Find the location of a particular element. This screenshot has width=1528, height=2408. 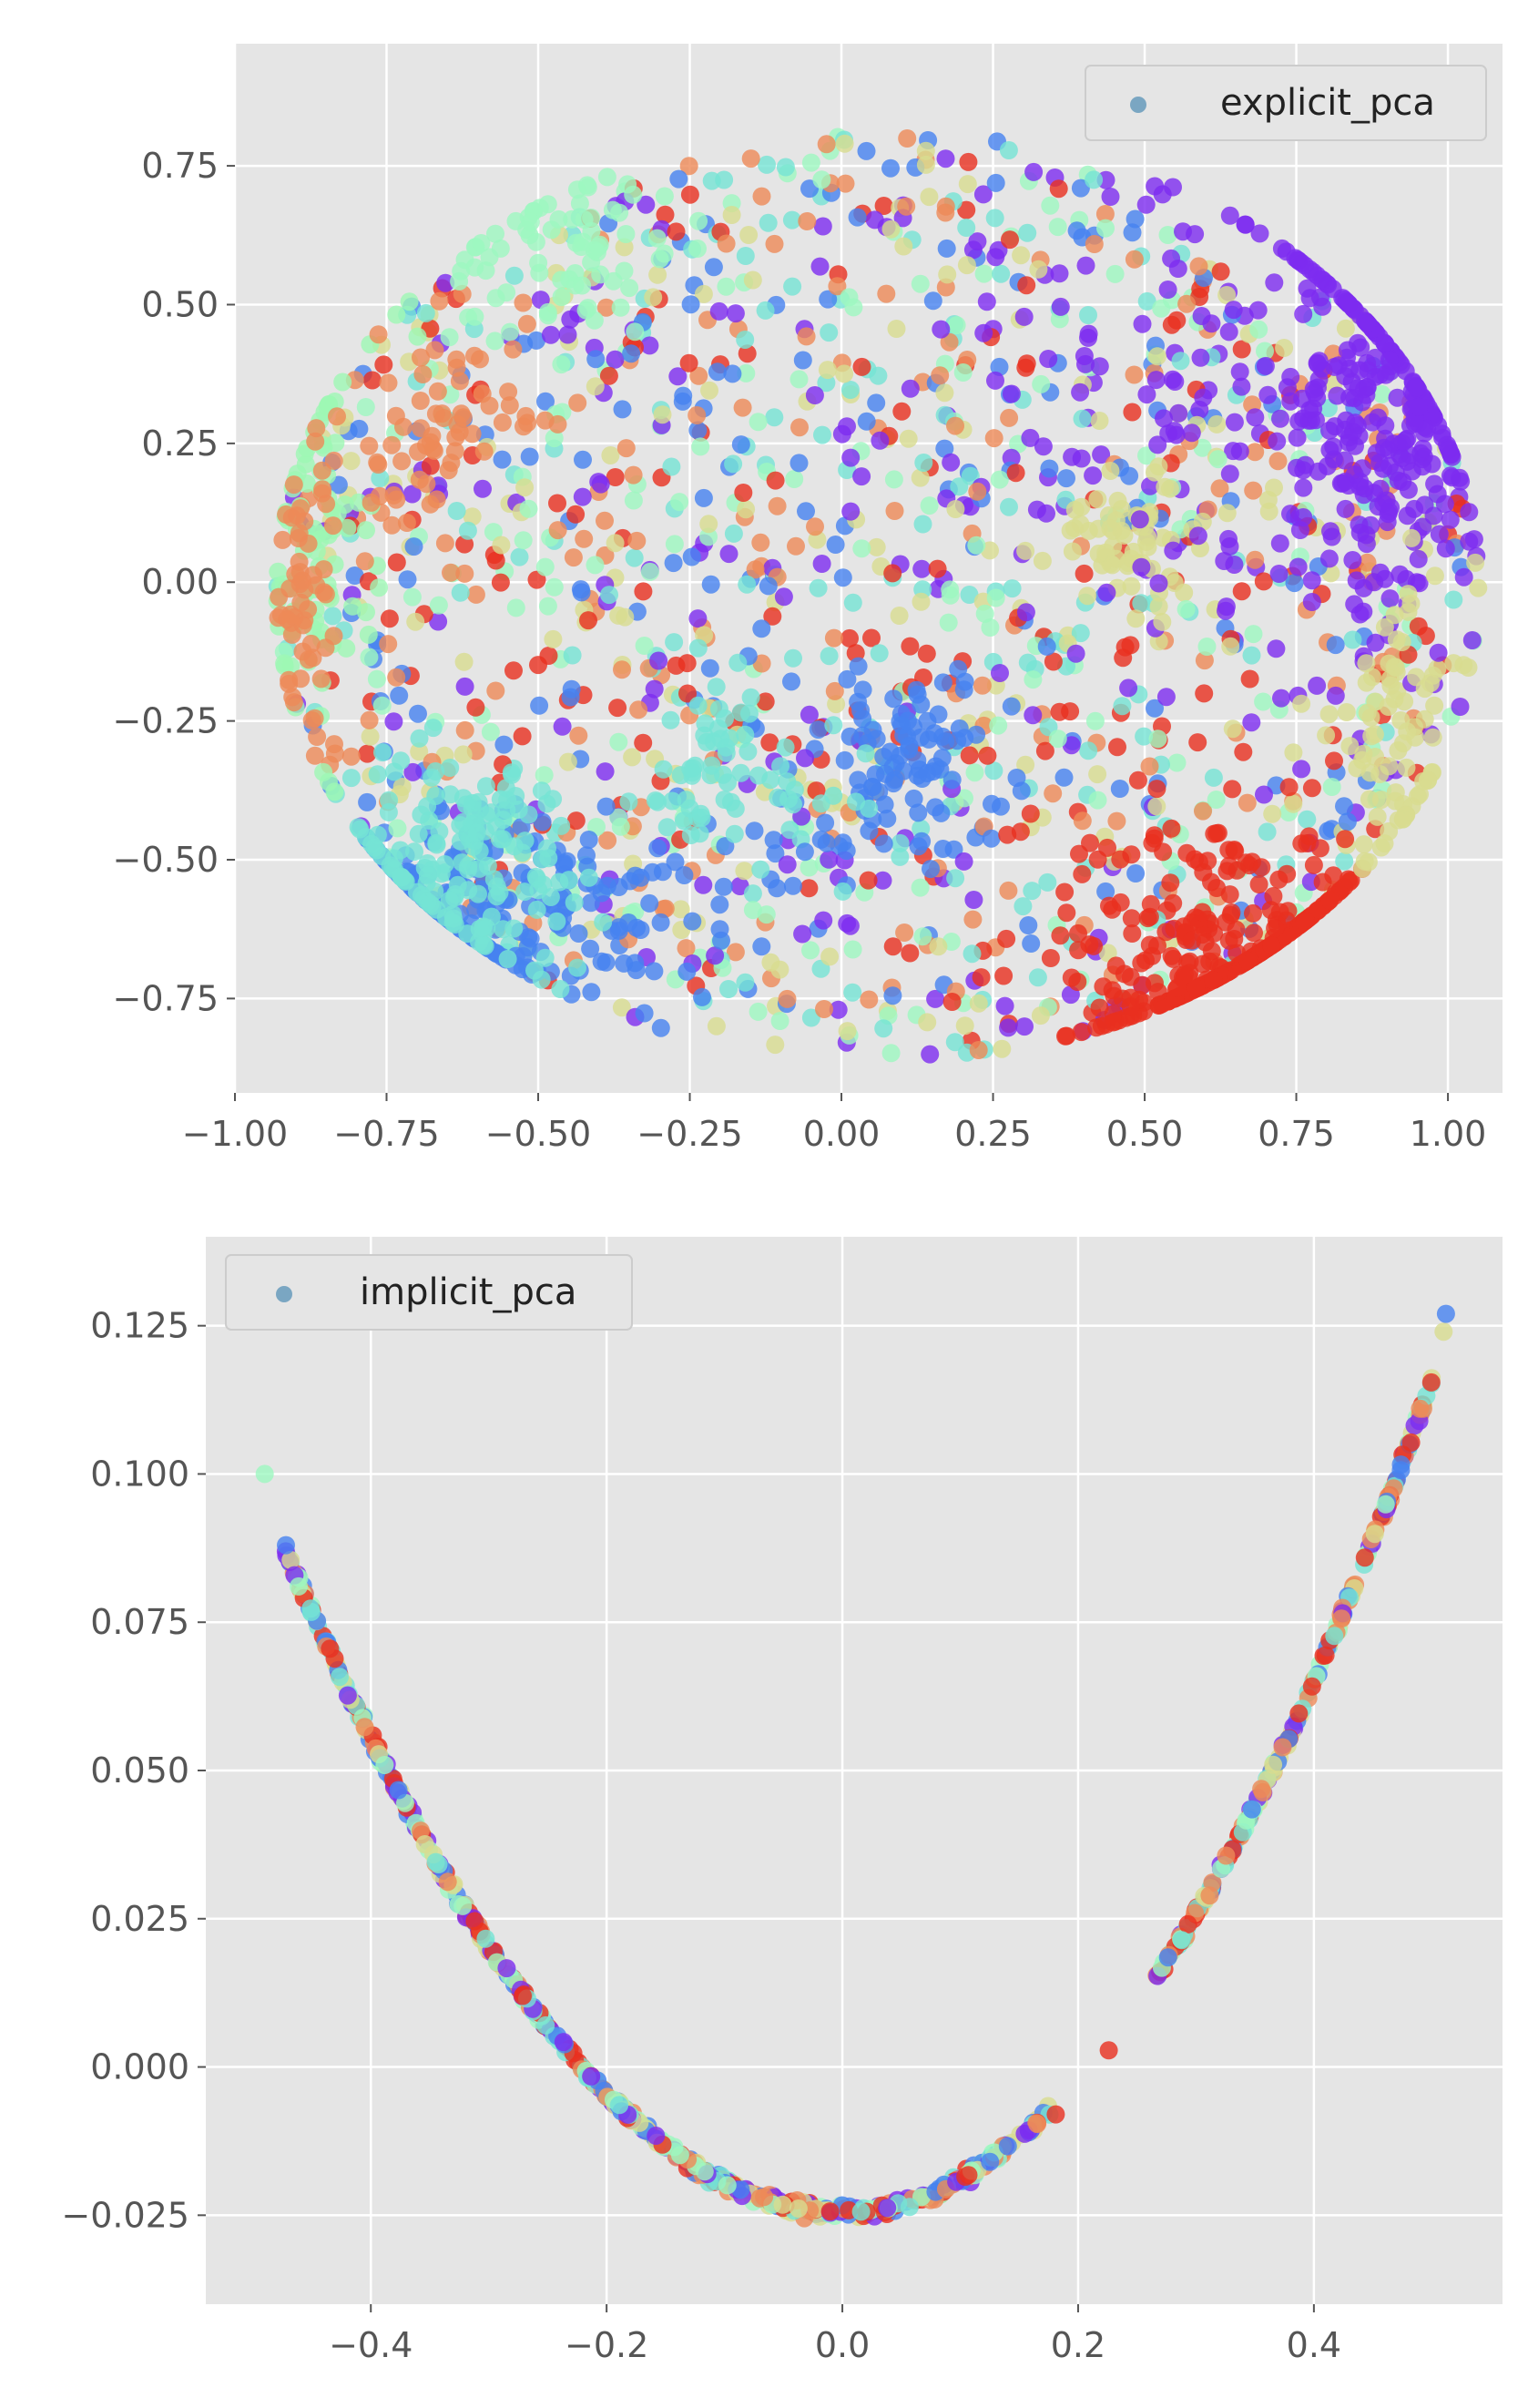

x-tick-label: 0.0 is located at coordinates (842, 2345).